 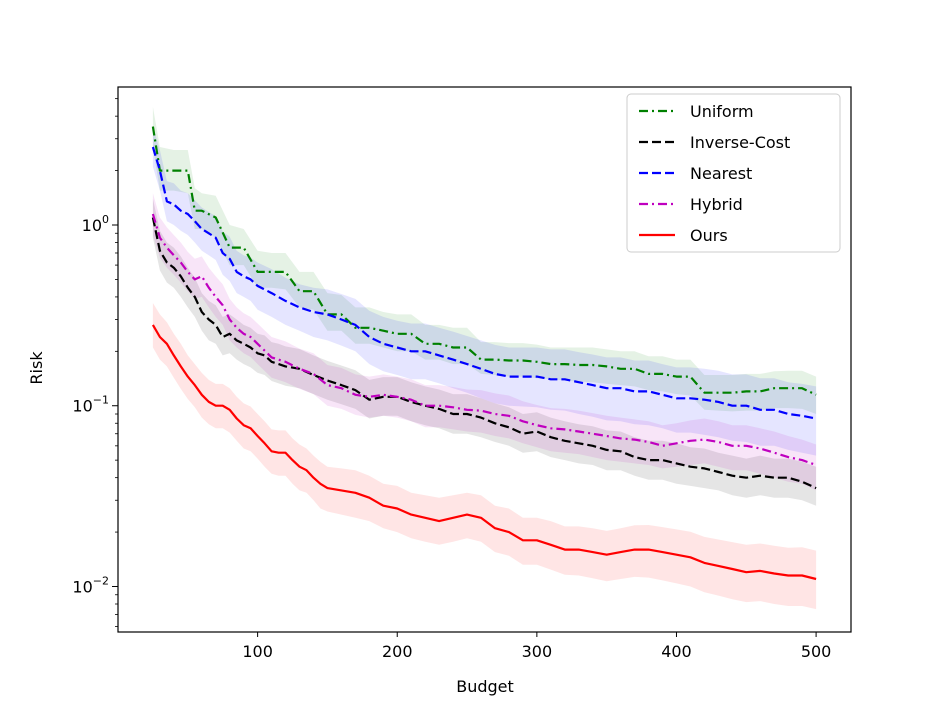 What do you see at coordinates (716, 204) in the screenshot?
I see `legend-label: Hybrid` at bounding box center [716, 204].